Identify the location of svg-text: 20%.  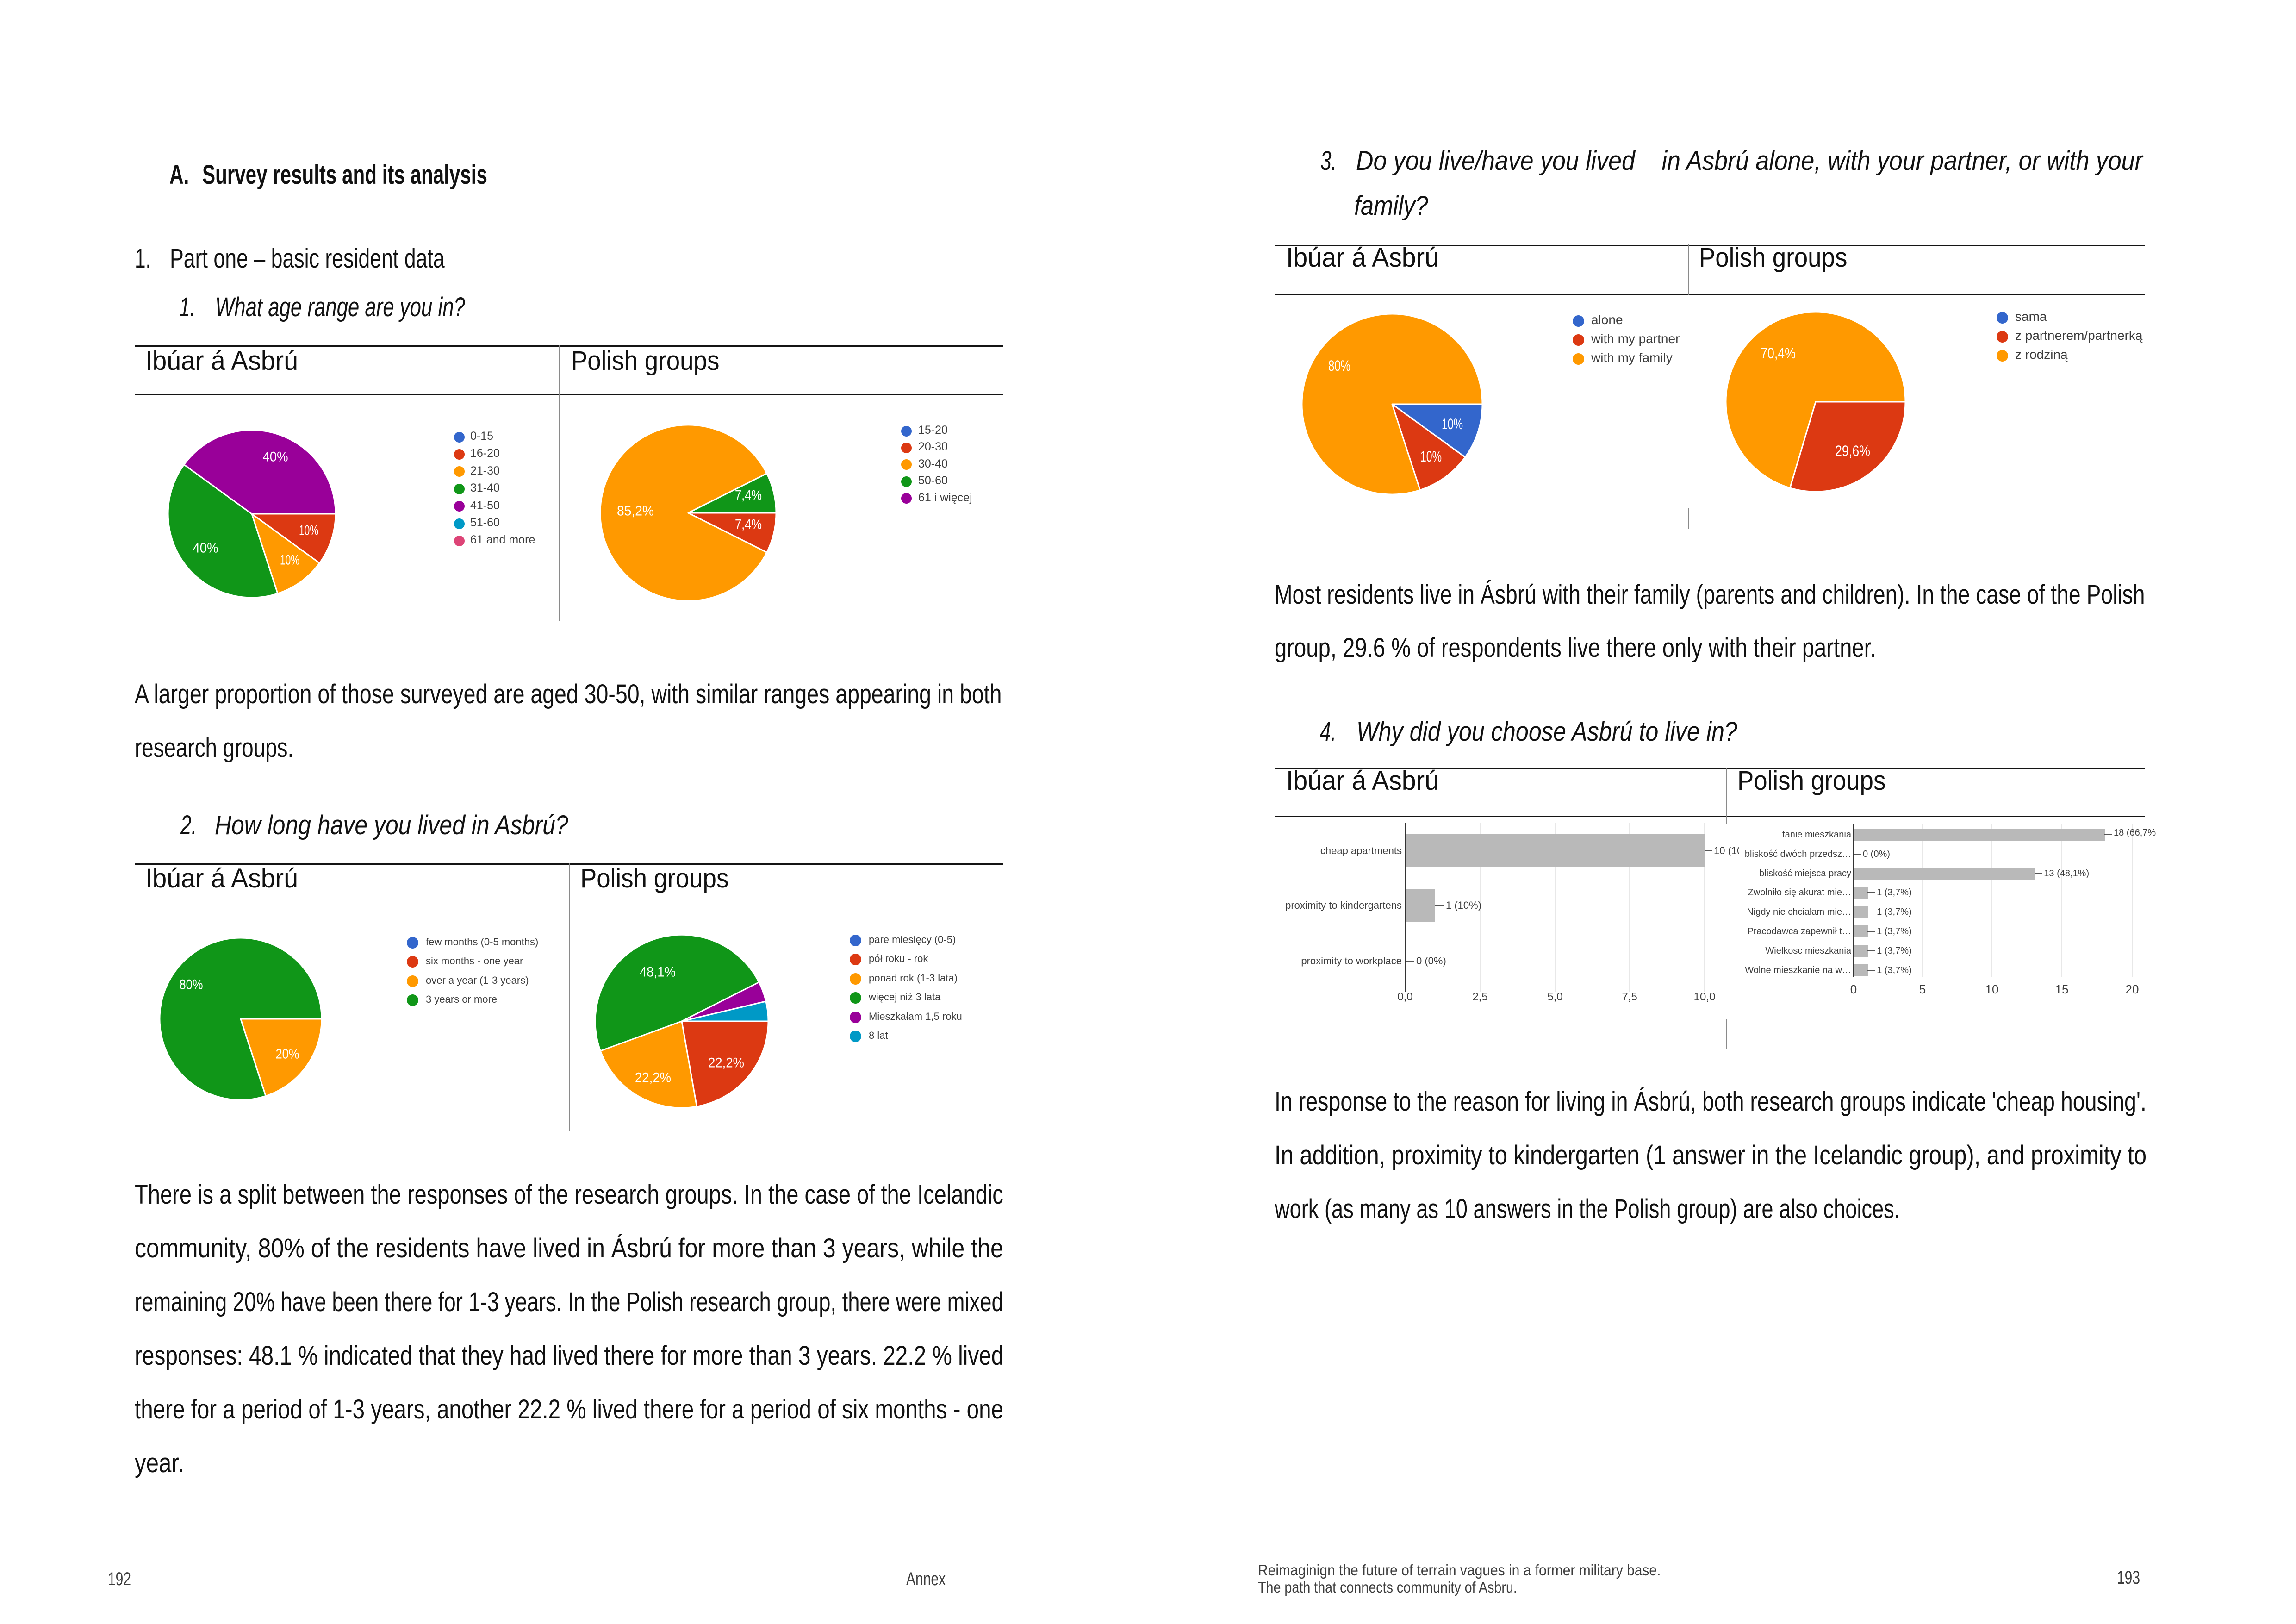
(287, 1054).